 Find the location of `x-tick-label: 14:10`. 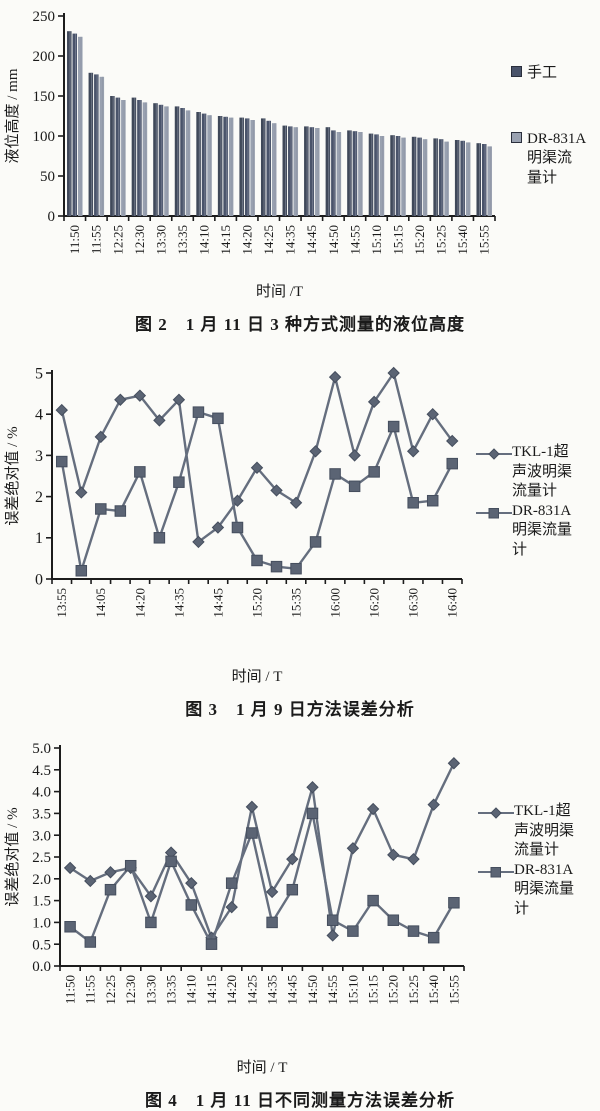

x-tick-label: 14:10 is located at coordinates (191, 990).